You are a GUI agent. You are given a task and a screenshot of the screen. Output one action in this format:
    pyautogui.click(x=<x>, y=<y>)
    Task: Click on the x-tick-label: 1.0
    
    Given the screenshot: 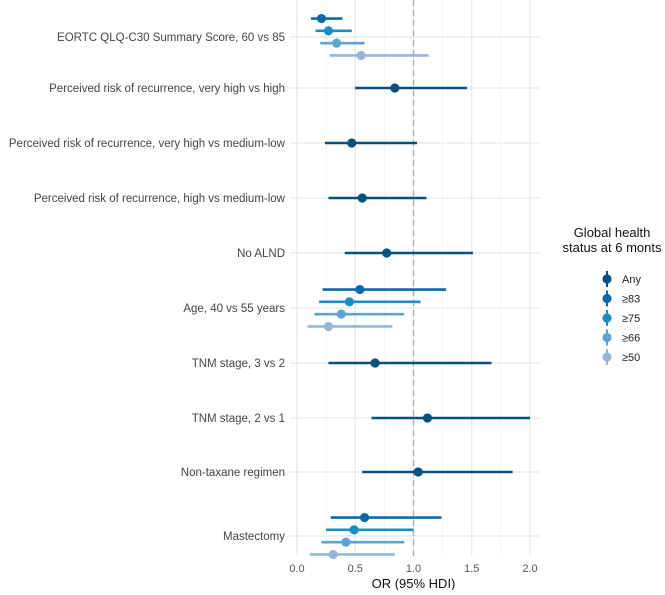 What is the action you would take?
    pyautogui.click(x=413, y=569)
    